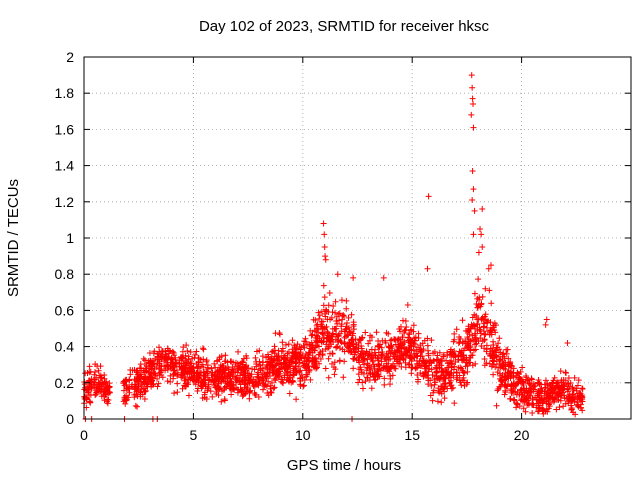 Image resolution: width=640 pixels, height=480 pixels. What do you see at coordinates (65, 166) in the screenshot?
I see `y-tick-label: 1.4` at bounding box center [65, 166].